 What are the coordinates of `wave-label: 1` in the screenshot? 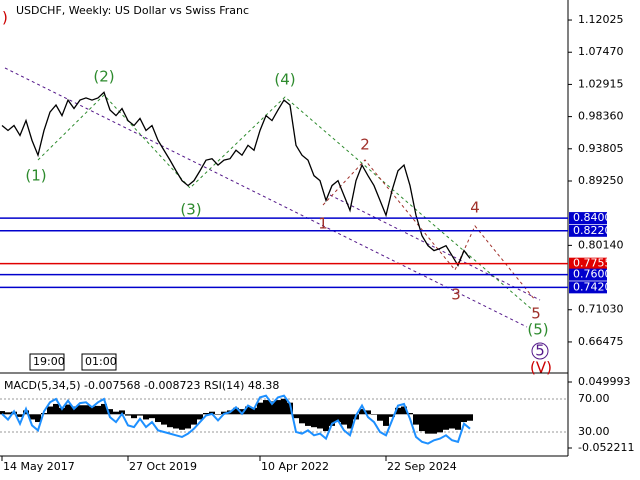 It's located at (323, 224).